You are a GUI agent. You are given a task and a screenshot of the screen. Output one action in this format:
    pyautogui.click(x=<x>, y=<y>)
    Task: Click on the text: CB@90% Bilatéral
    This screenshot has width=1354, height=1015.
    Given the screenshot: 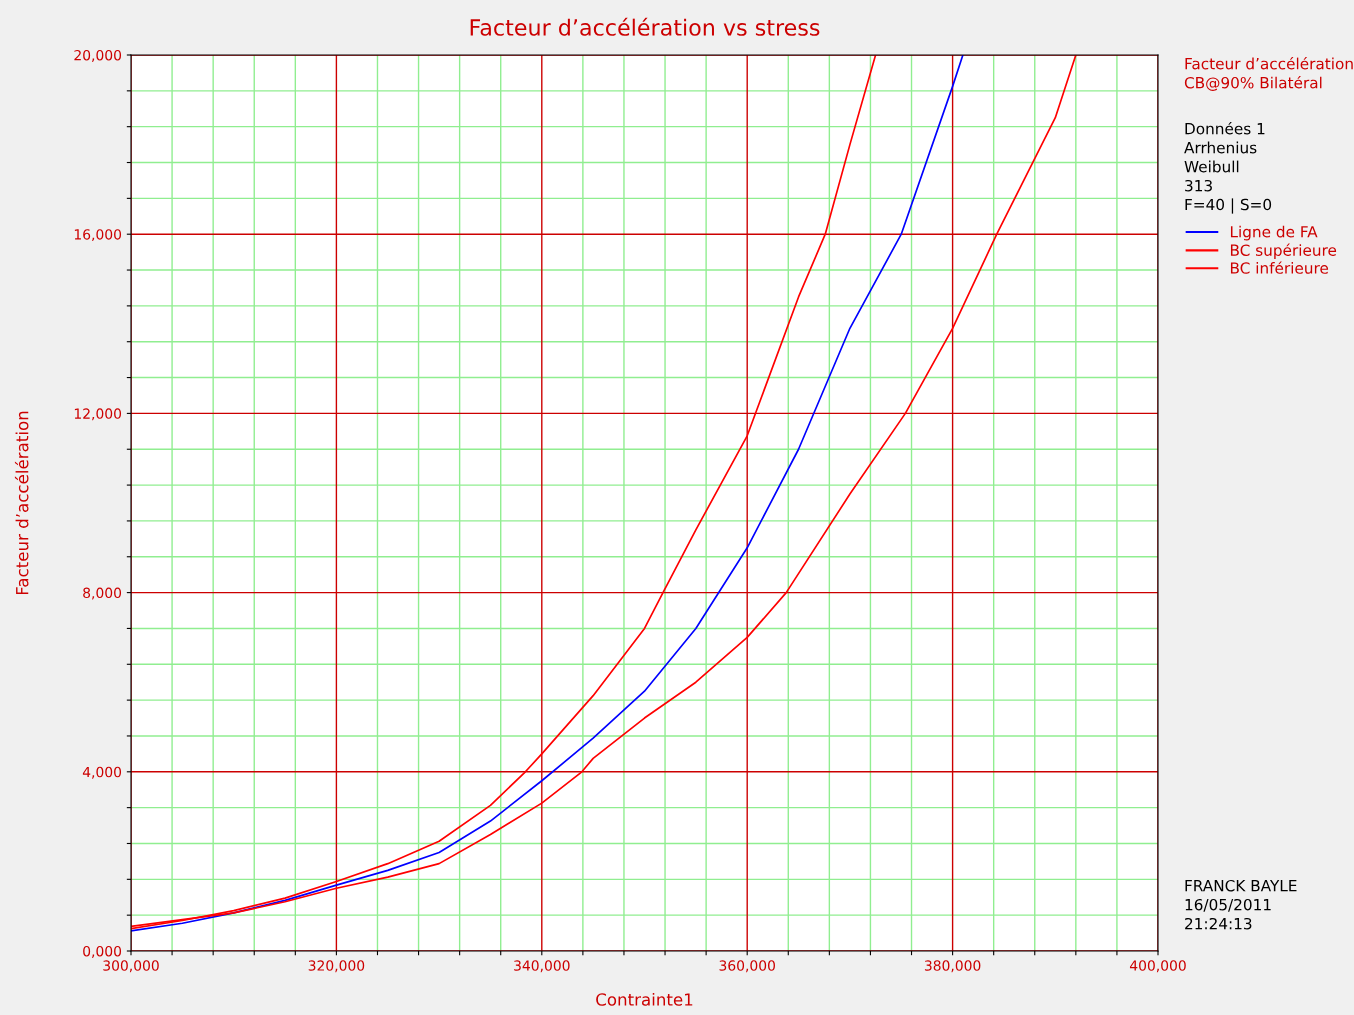 What is the action you would take?
    pyautogui.click(x=1253, y=83)
    